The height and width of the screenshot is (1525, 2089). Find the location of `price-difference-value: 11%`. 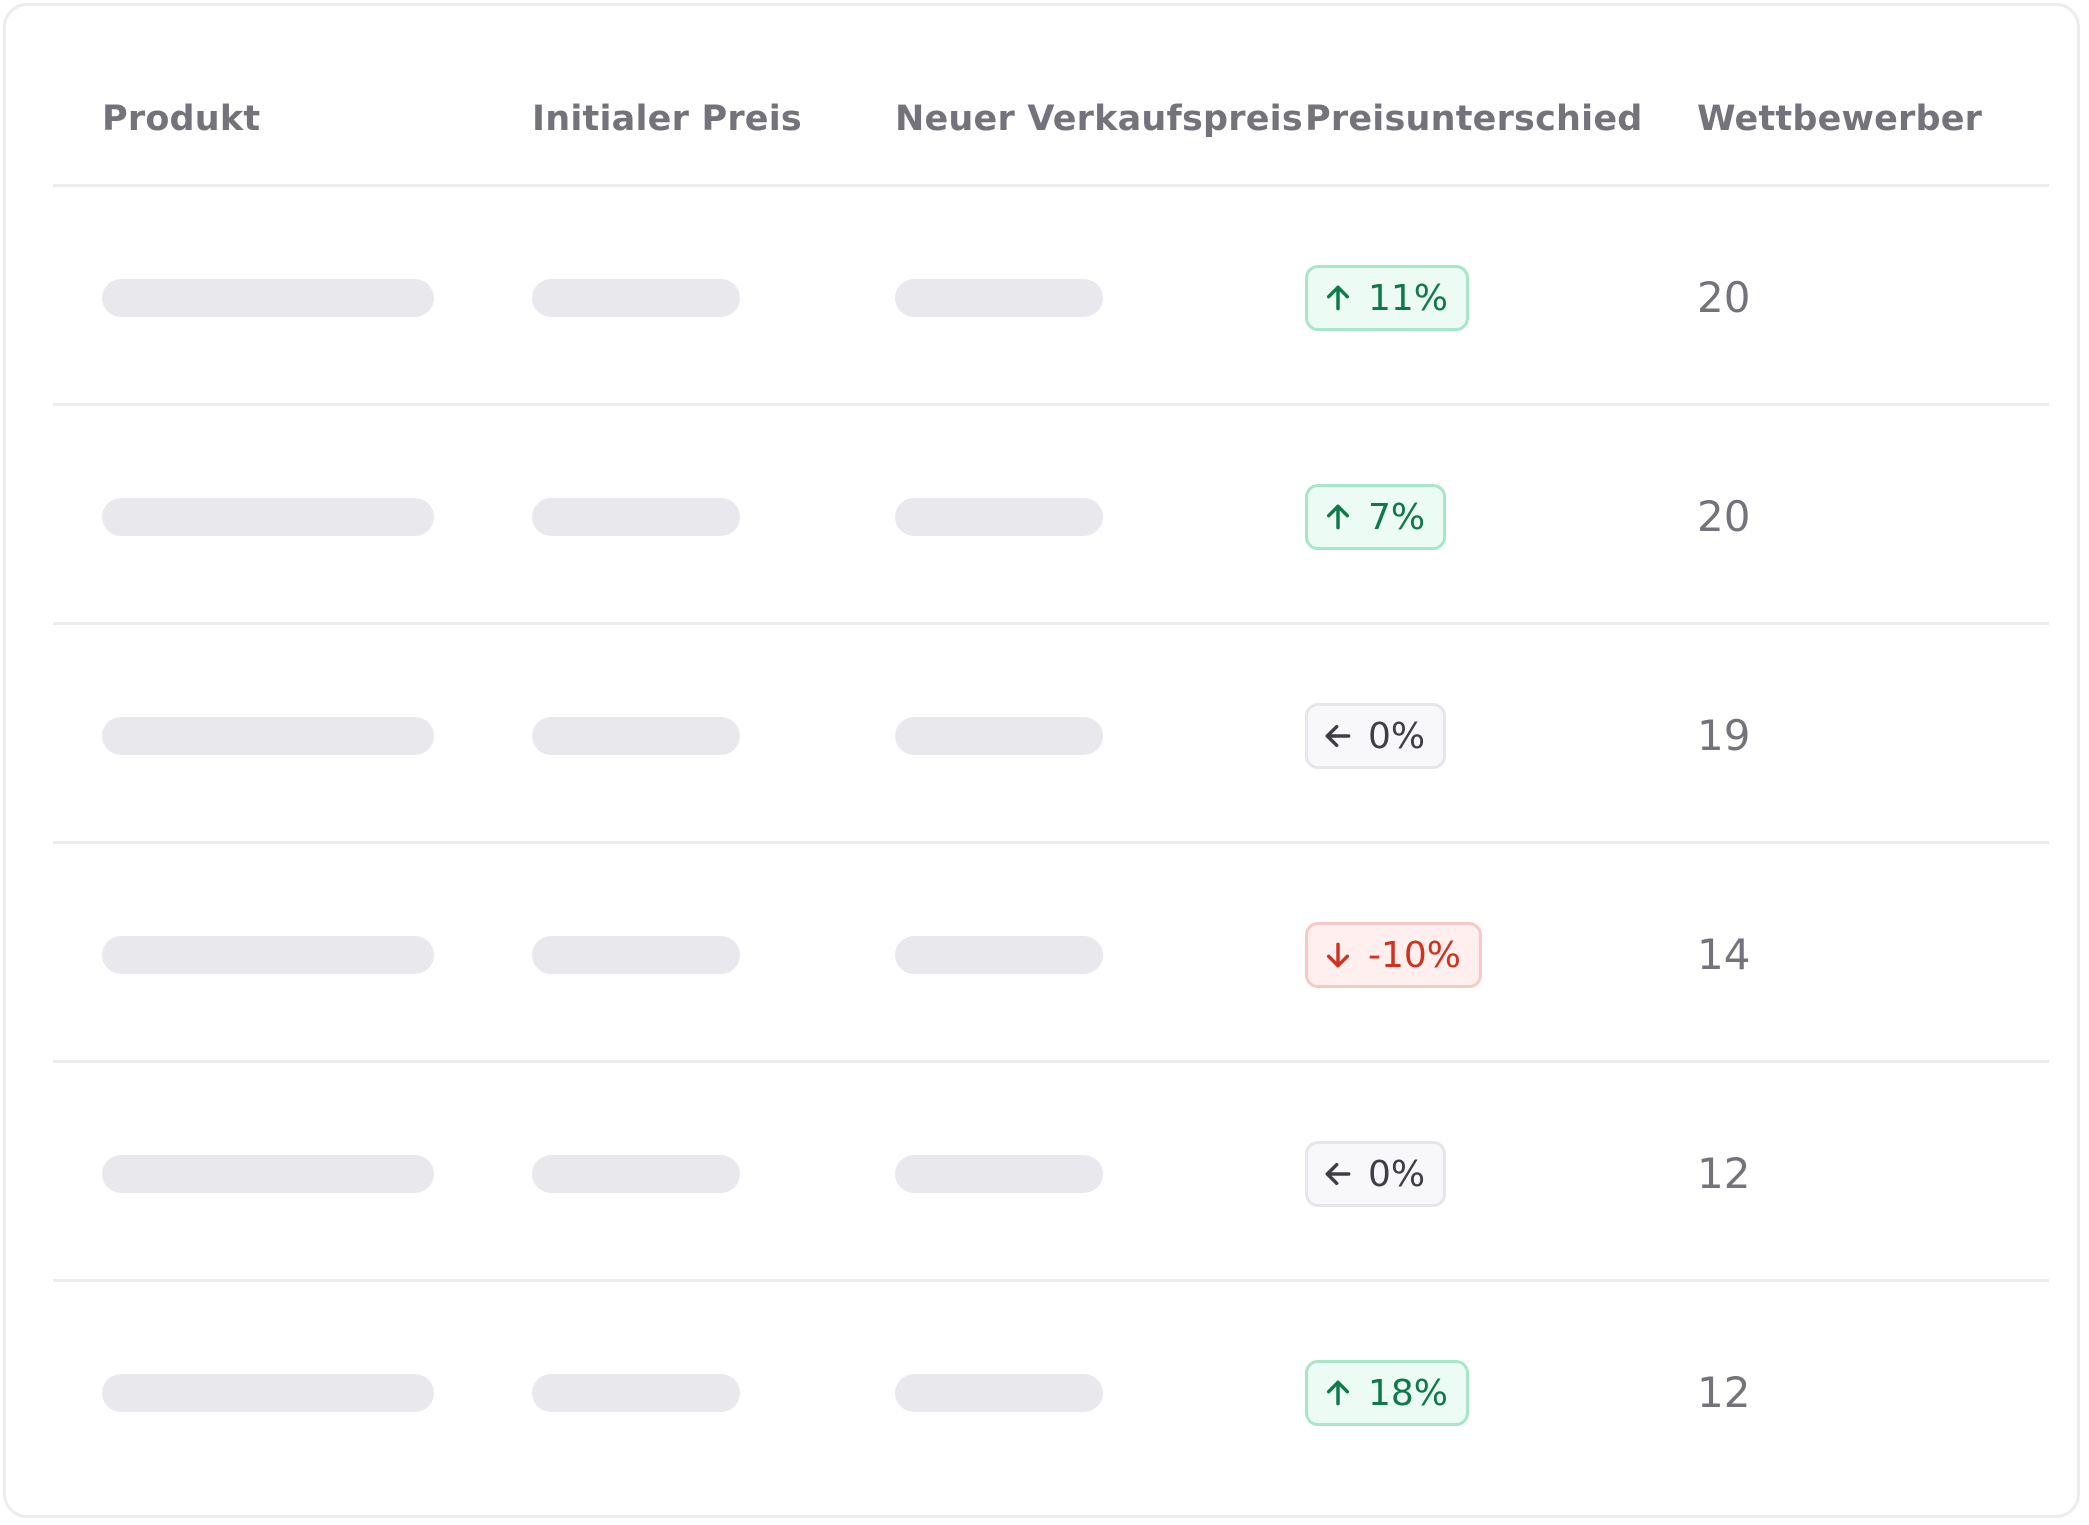

price-difference-value: 11% is located at coordinates (1408, 298).